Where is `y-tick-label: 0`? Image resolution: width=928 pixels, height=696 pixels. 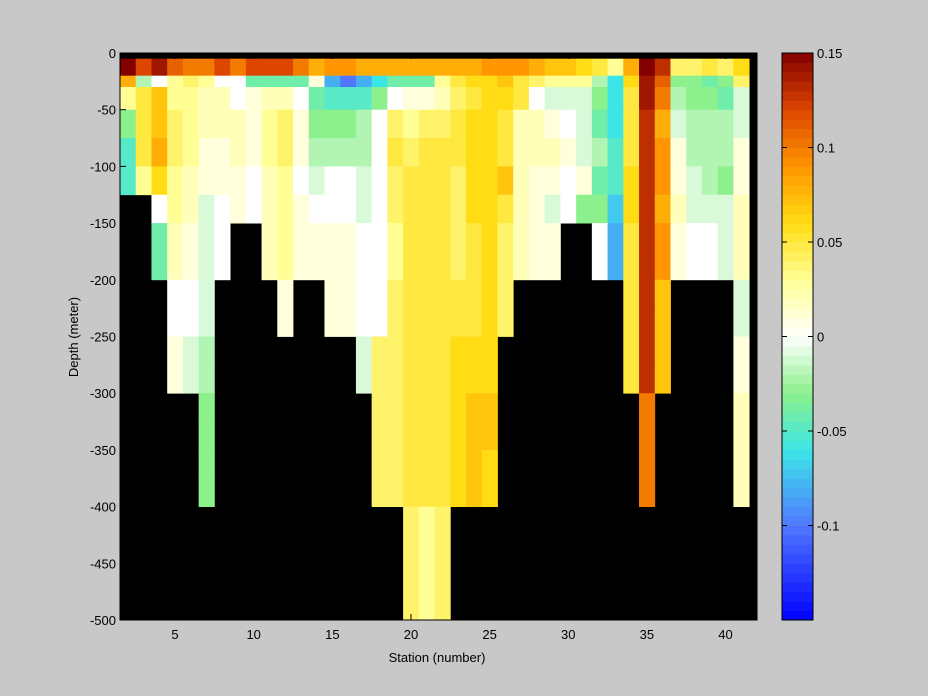
y-tick-label: 0 is located at coordinates (112, 53).